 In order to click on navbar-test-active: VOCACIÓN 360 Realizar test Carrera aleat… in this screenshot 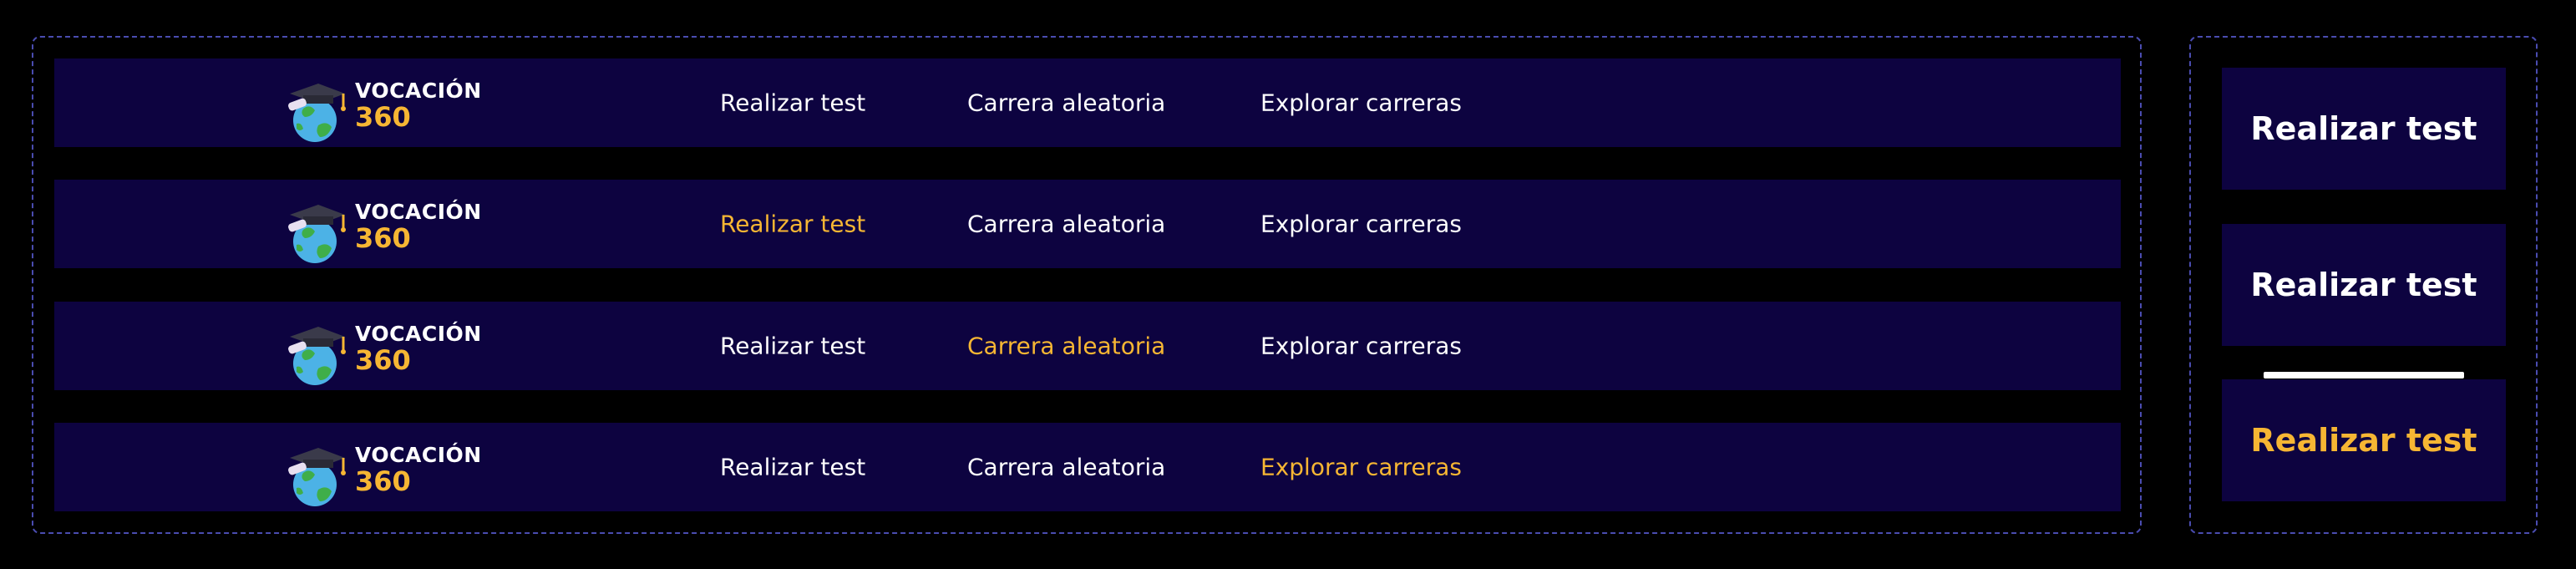, I will do `click(1087, 224)`.